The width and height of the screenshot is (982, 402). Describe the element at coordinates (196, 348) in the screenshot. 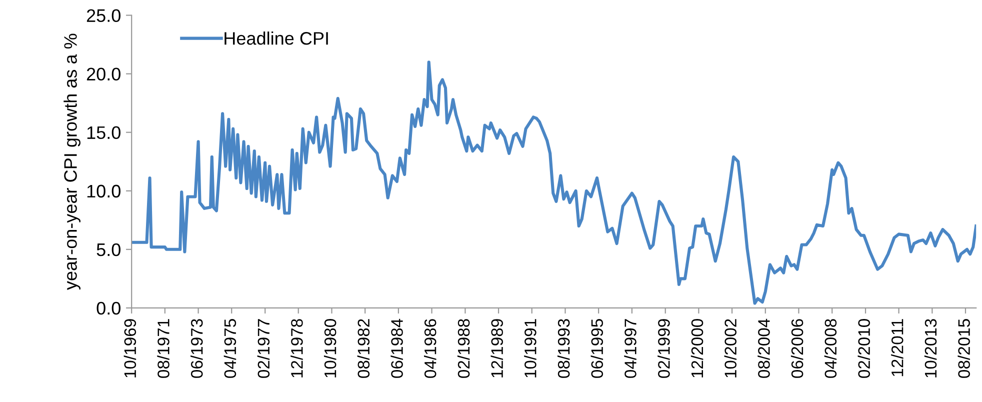

I see `x-tick-label: 06/1973` at that location.